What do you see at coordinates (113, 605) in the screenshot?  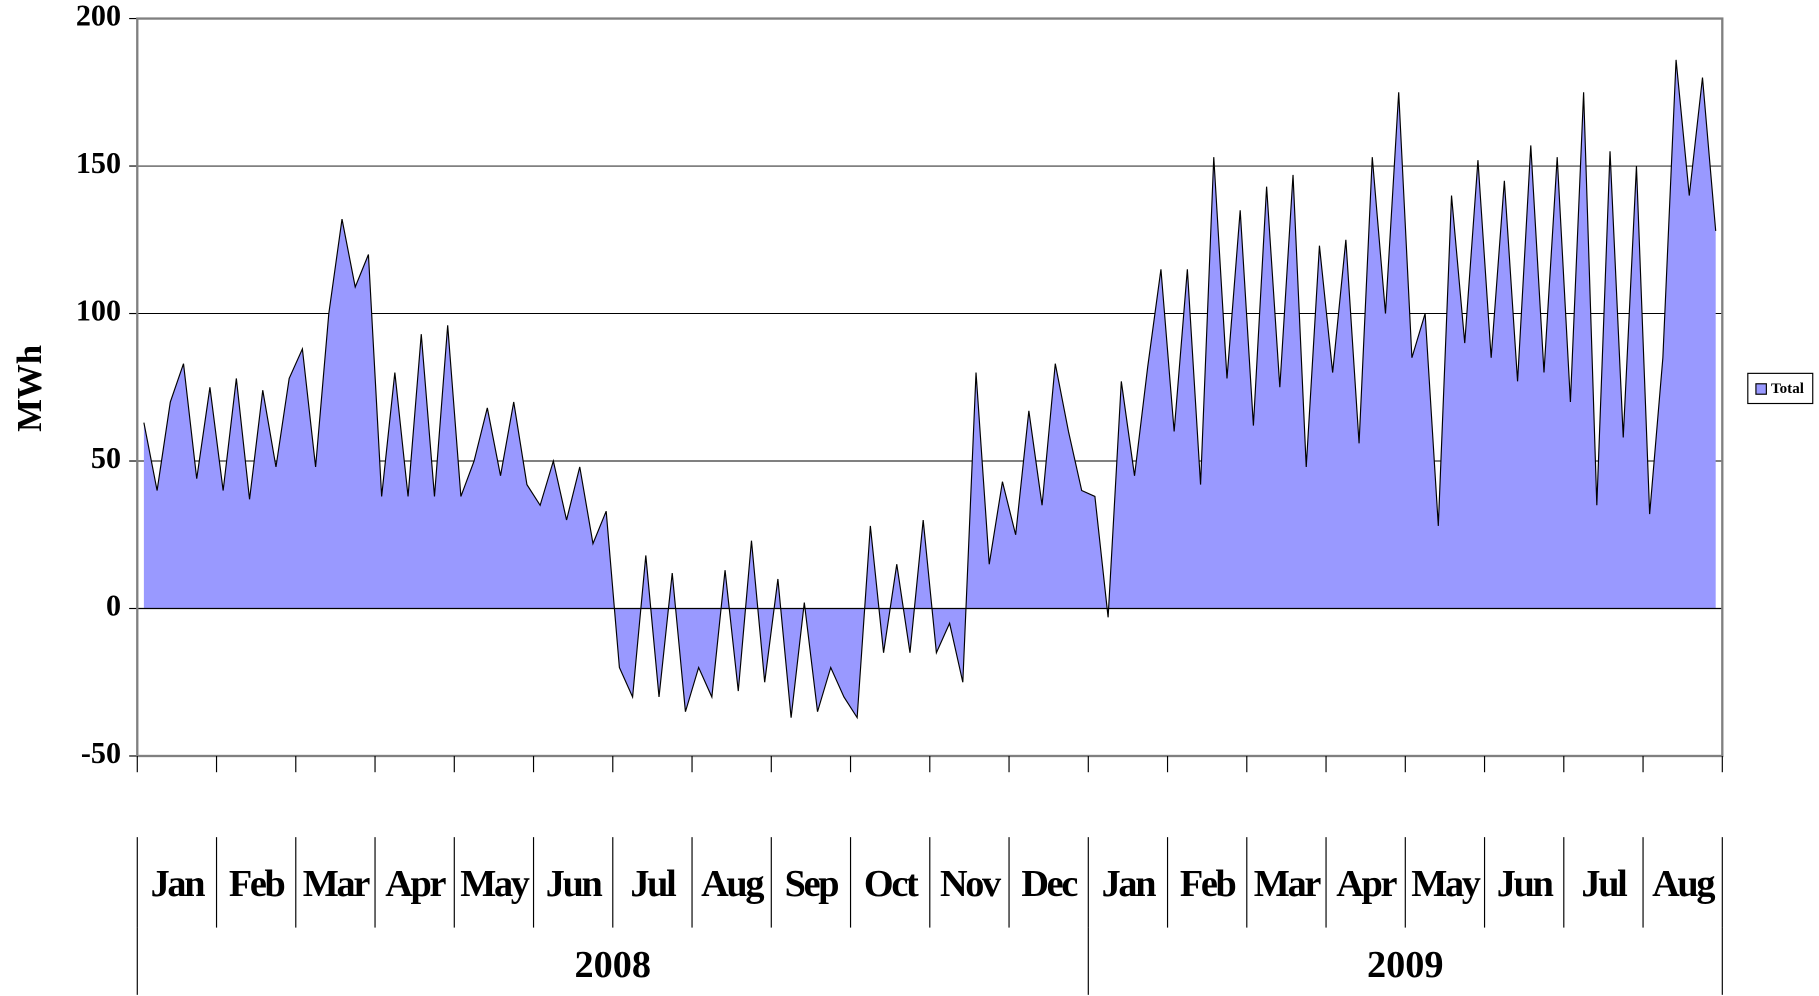 I see `y-tick-label: 0` at bounding box center [113, 605].